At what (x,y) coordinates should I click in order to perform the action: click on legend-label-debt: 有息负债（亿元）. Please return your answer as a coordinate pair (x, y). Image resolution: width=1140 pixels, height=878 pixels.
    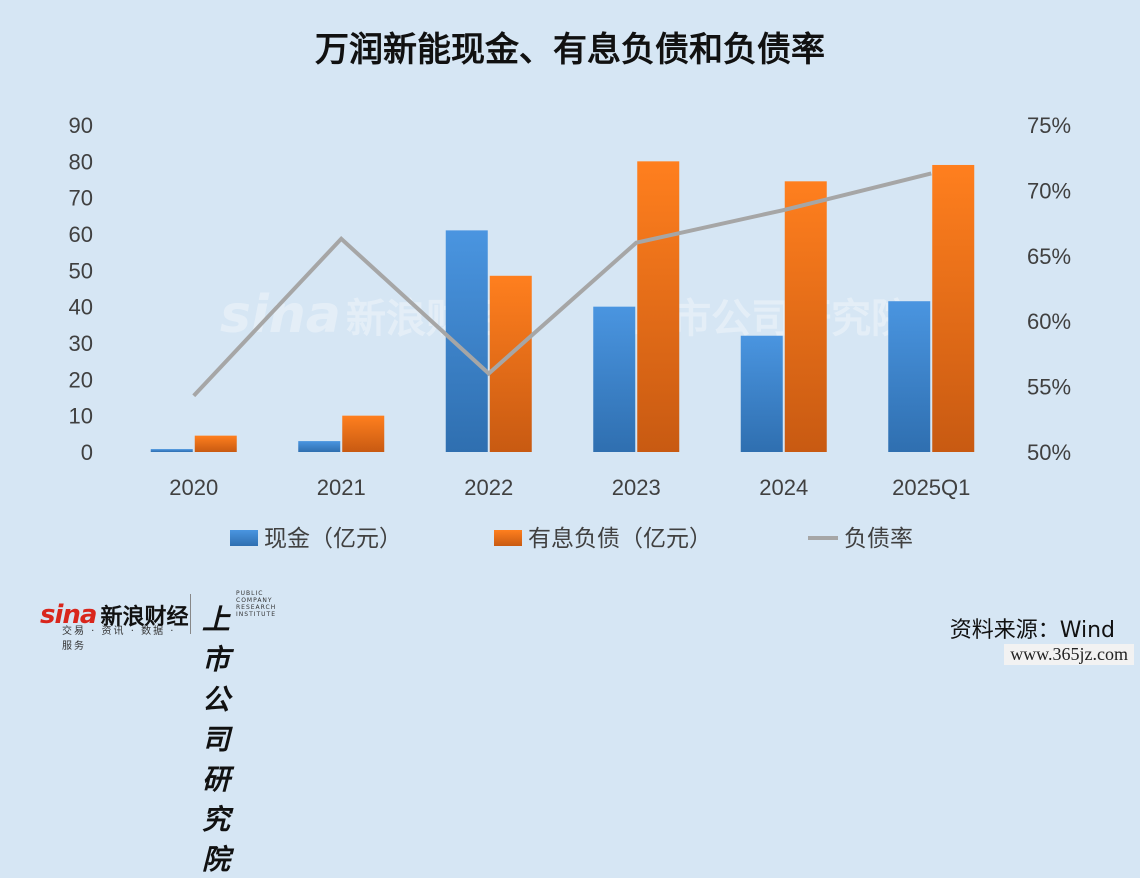
    Looking at the image, I should click on (620, 539).